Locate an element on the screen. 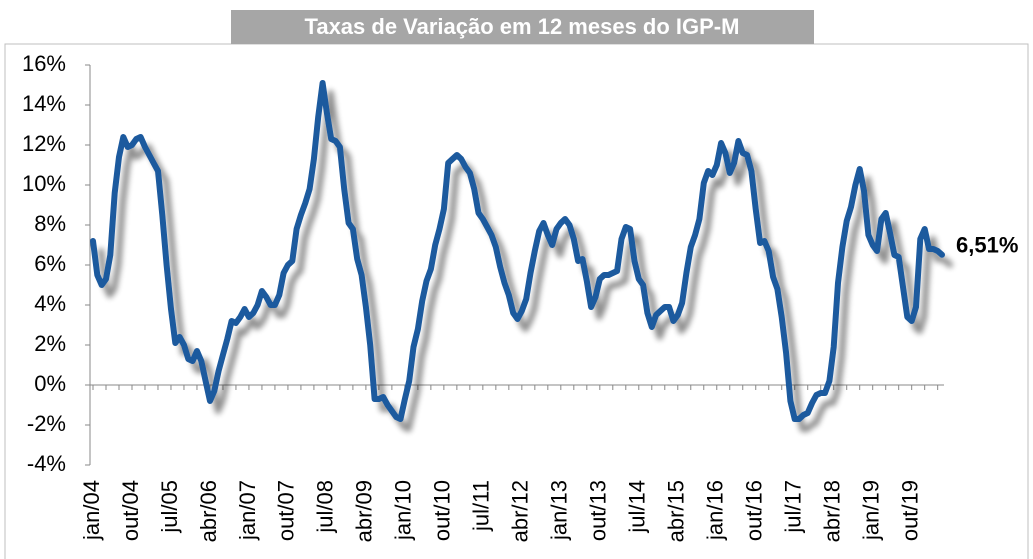  x-tick-label: abr/09 is located at coordinates (364, 511).